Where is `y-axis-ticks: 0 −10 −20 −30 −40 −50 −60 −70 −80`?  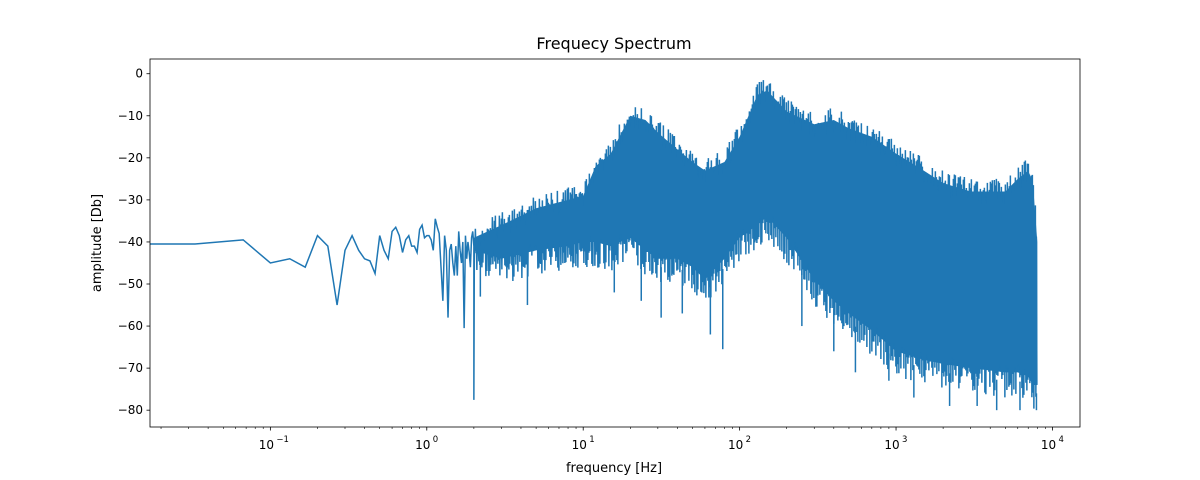 y-axis-ticks: 0 −10 −20 −30 −40 −50 −60 −70 −80 is located at coordinates (134, 242).